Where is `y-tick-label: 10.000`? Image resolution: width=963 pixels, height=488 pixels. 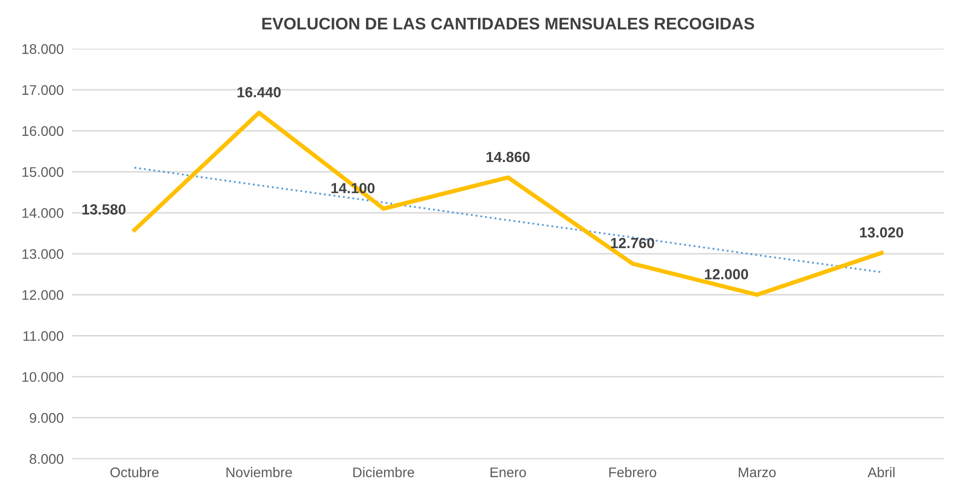
y-tick-label: 10.000 is located at coordinates (43, 377).